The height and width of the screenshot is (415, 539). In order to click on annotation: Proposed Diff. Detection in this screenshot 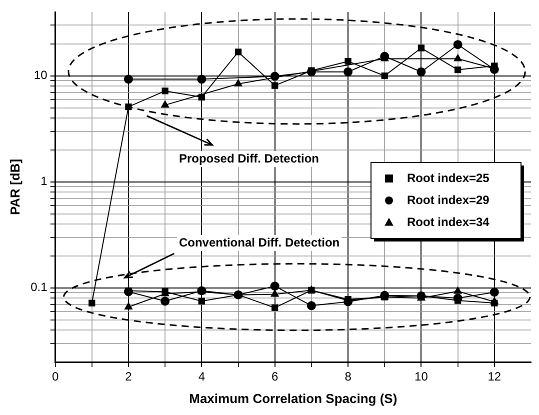, I will do `click(248, 158)`.